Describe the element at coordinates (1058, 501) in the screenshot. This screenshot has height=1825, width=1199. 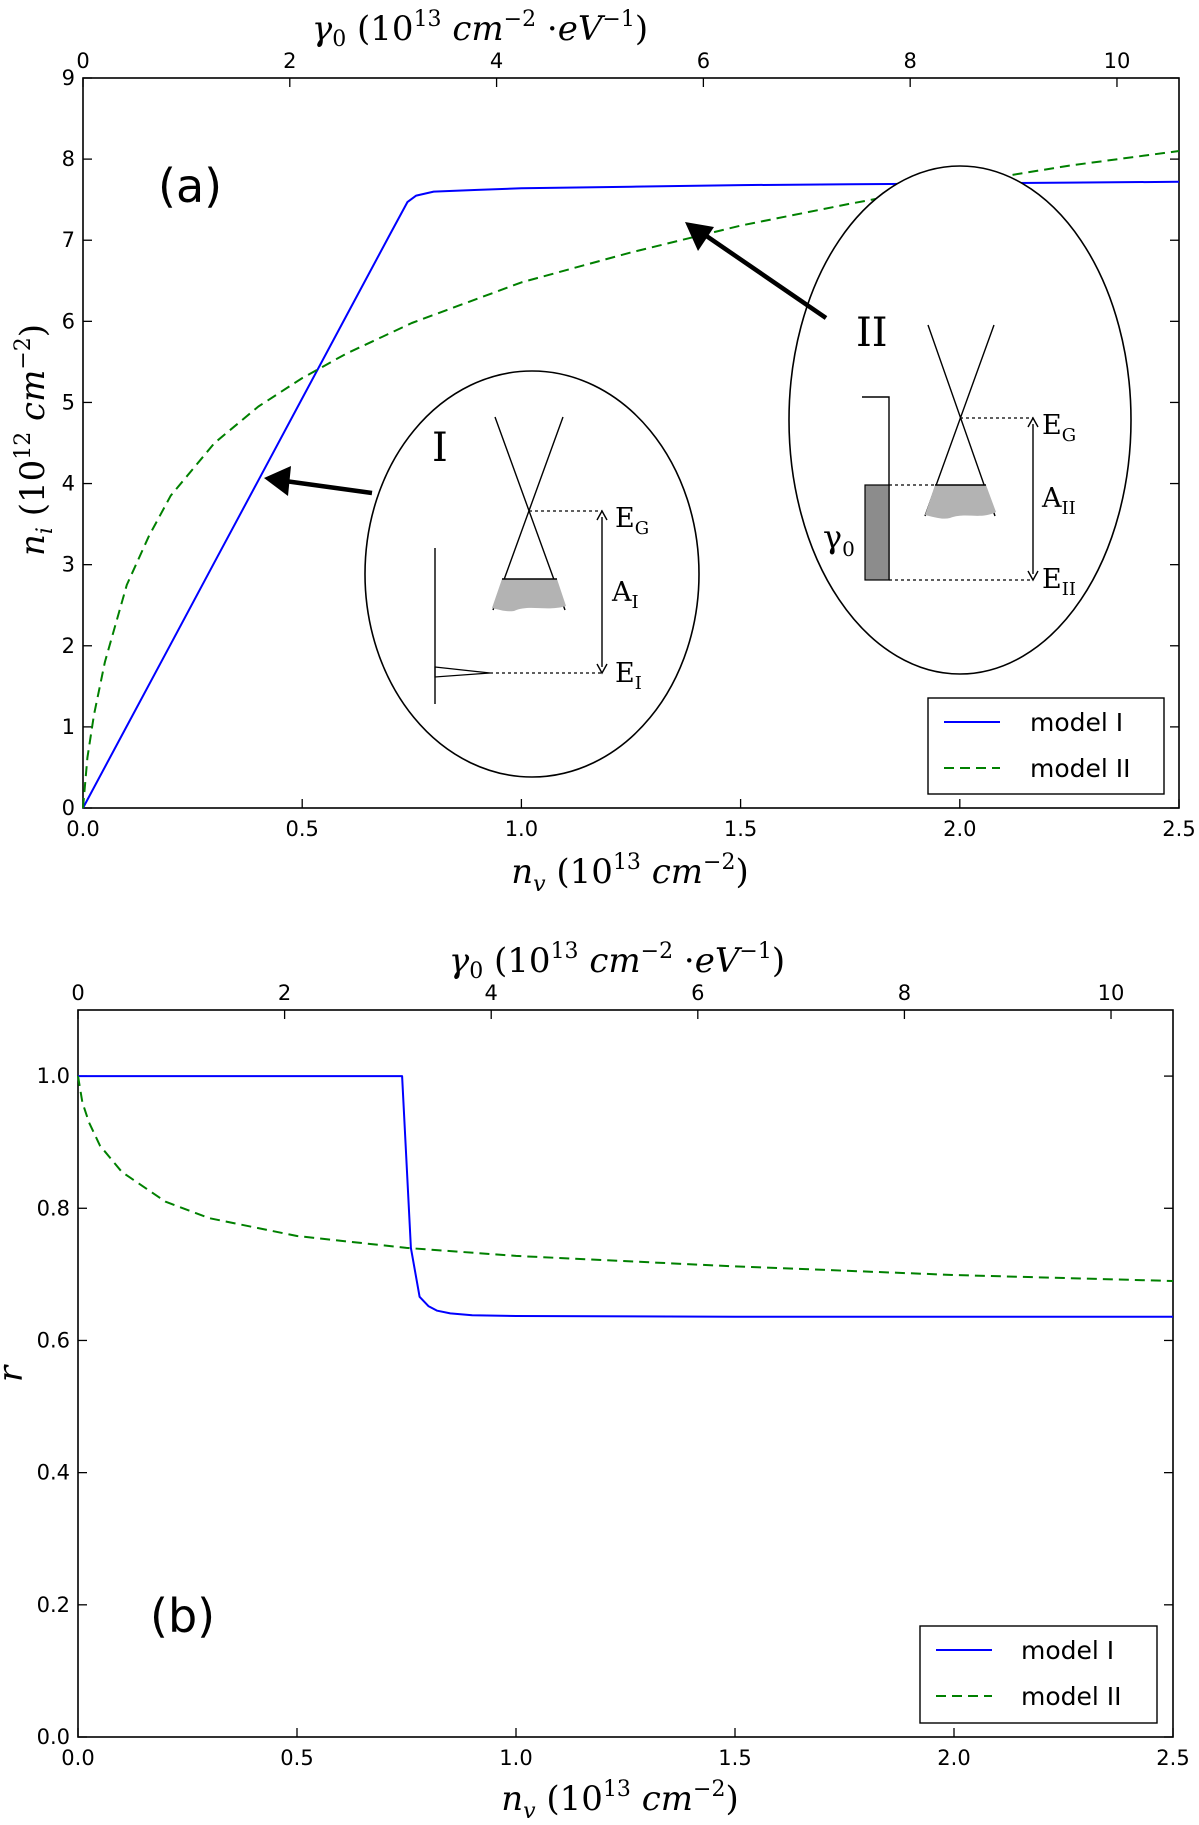
I see `inset-ii-gap-label: AII` at that location.